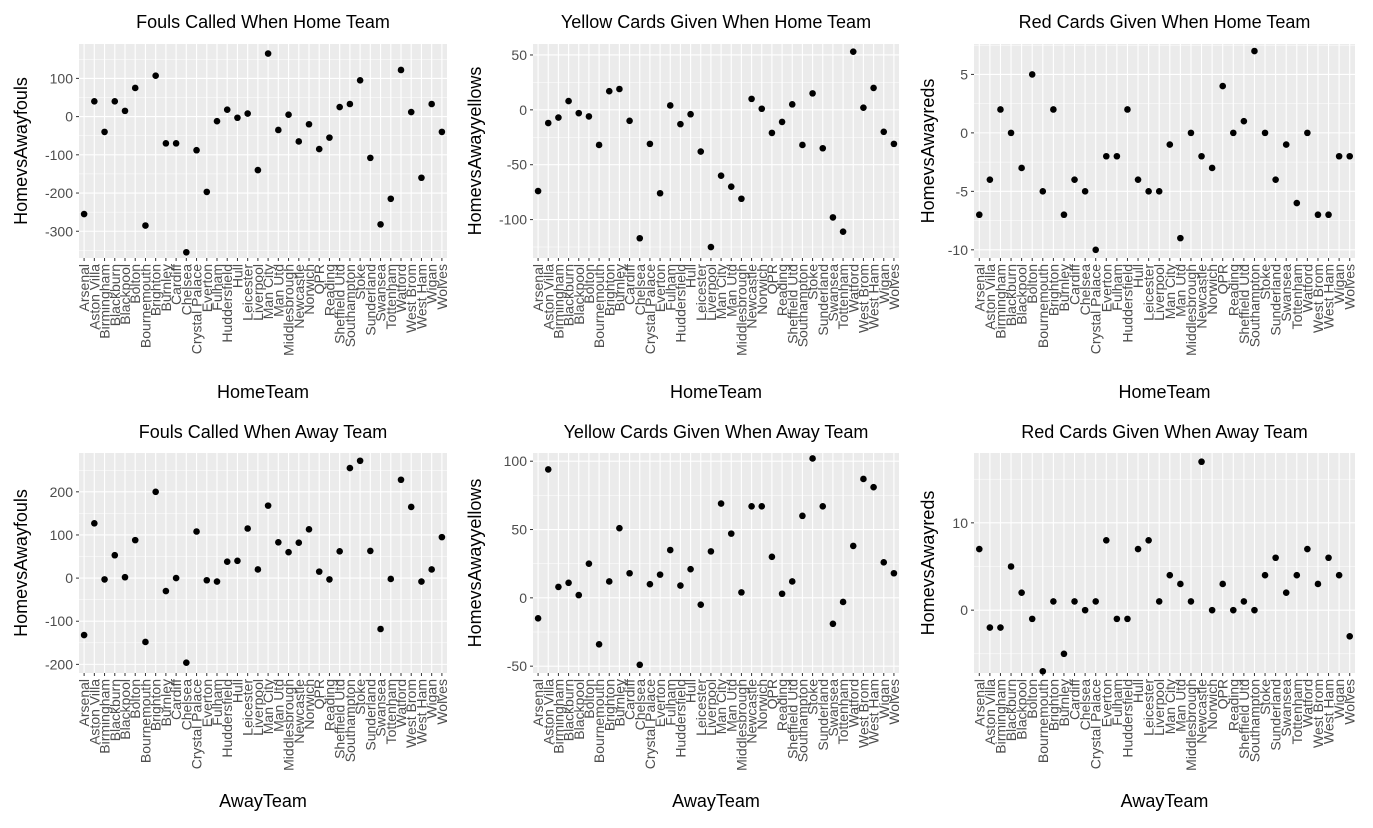 This screenshot has width=1373, height=828. What do you see at coordinates (962, 191) in the screenshot?
I see `y-tick-label: -5` at bounding box center [962, 191].